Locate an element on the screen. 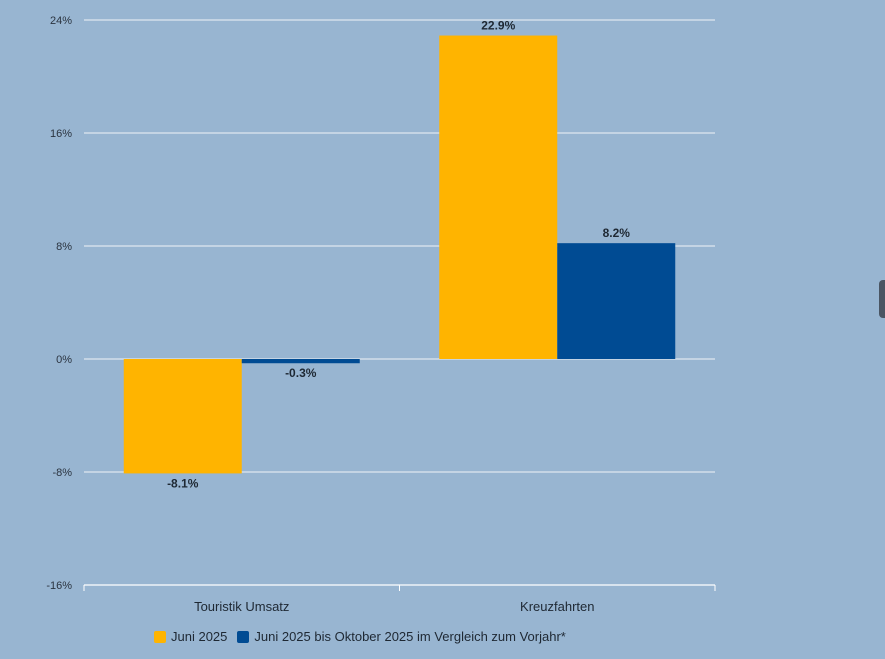  legend-label-series-1: Juni 2025 is located at coordinates (199, 636).